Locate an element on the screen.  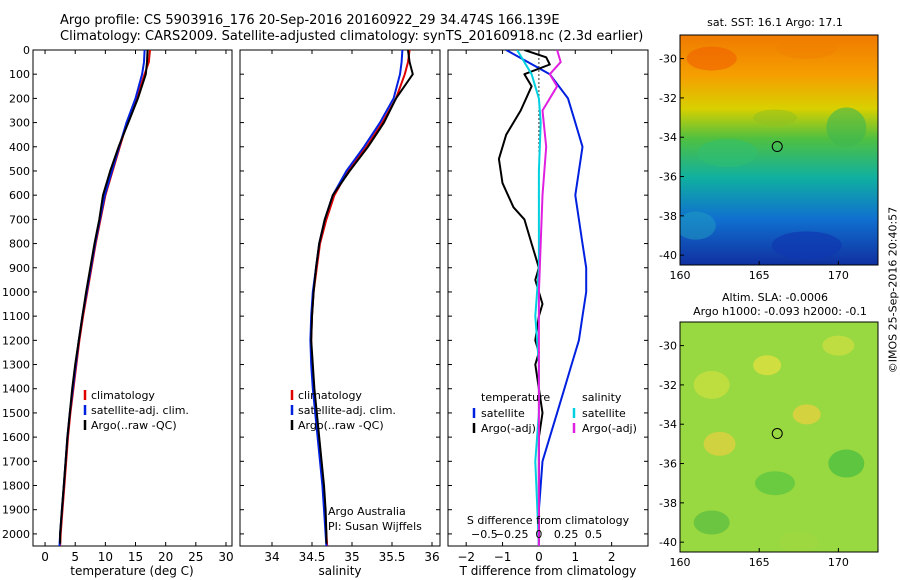
annotation-pi: PI: Susan Wijffels is located at coordinates (375, 526).